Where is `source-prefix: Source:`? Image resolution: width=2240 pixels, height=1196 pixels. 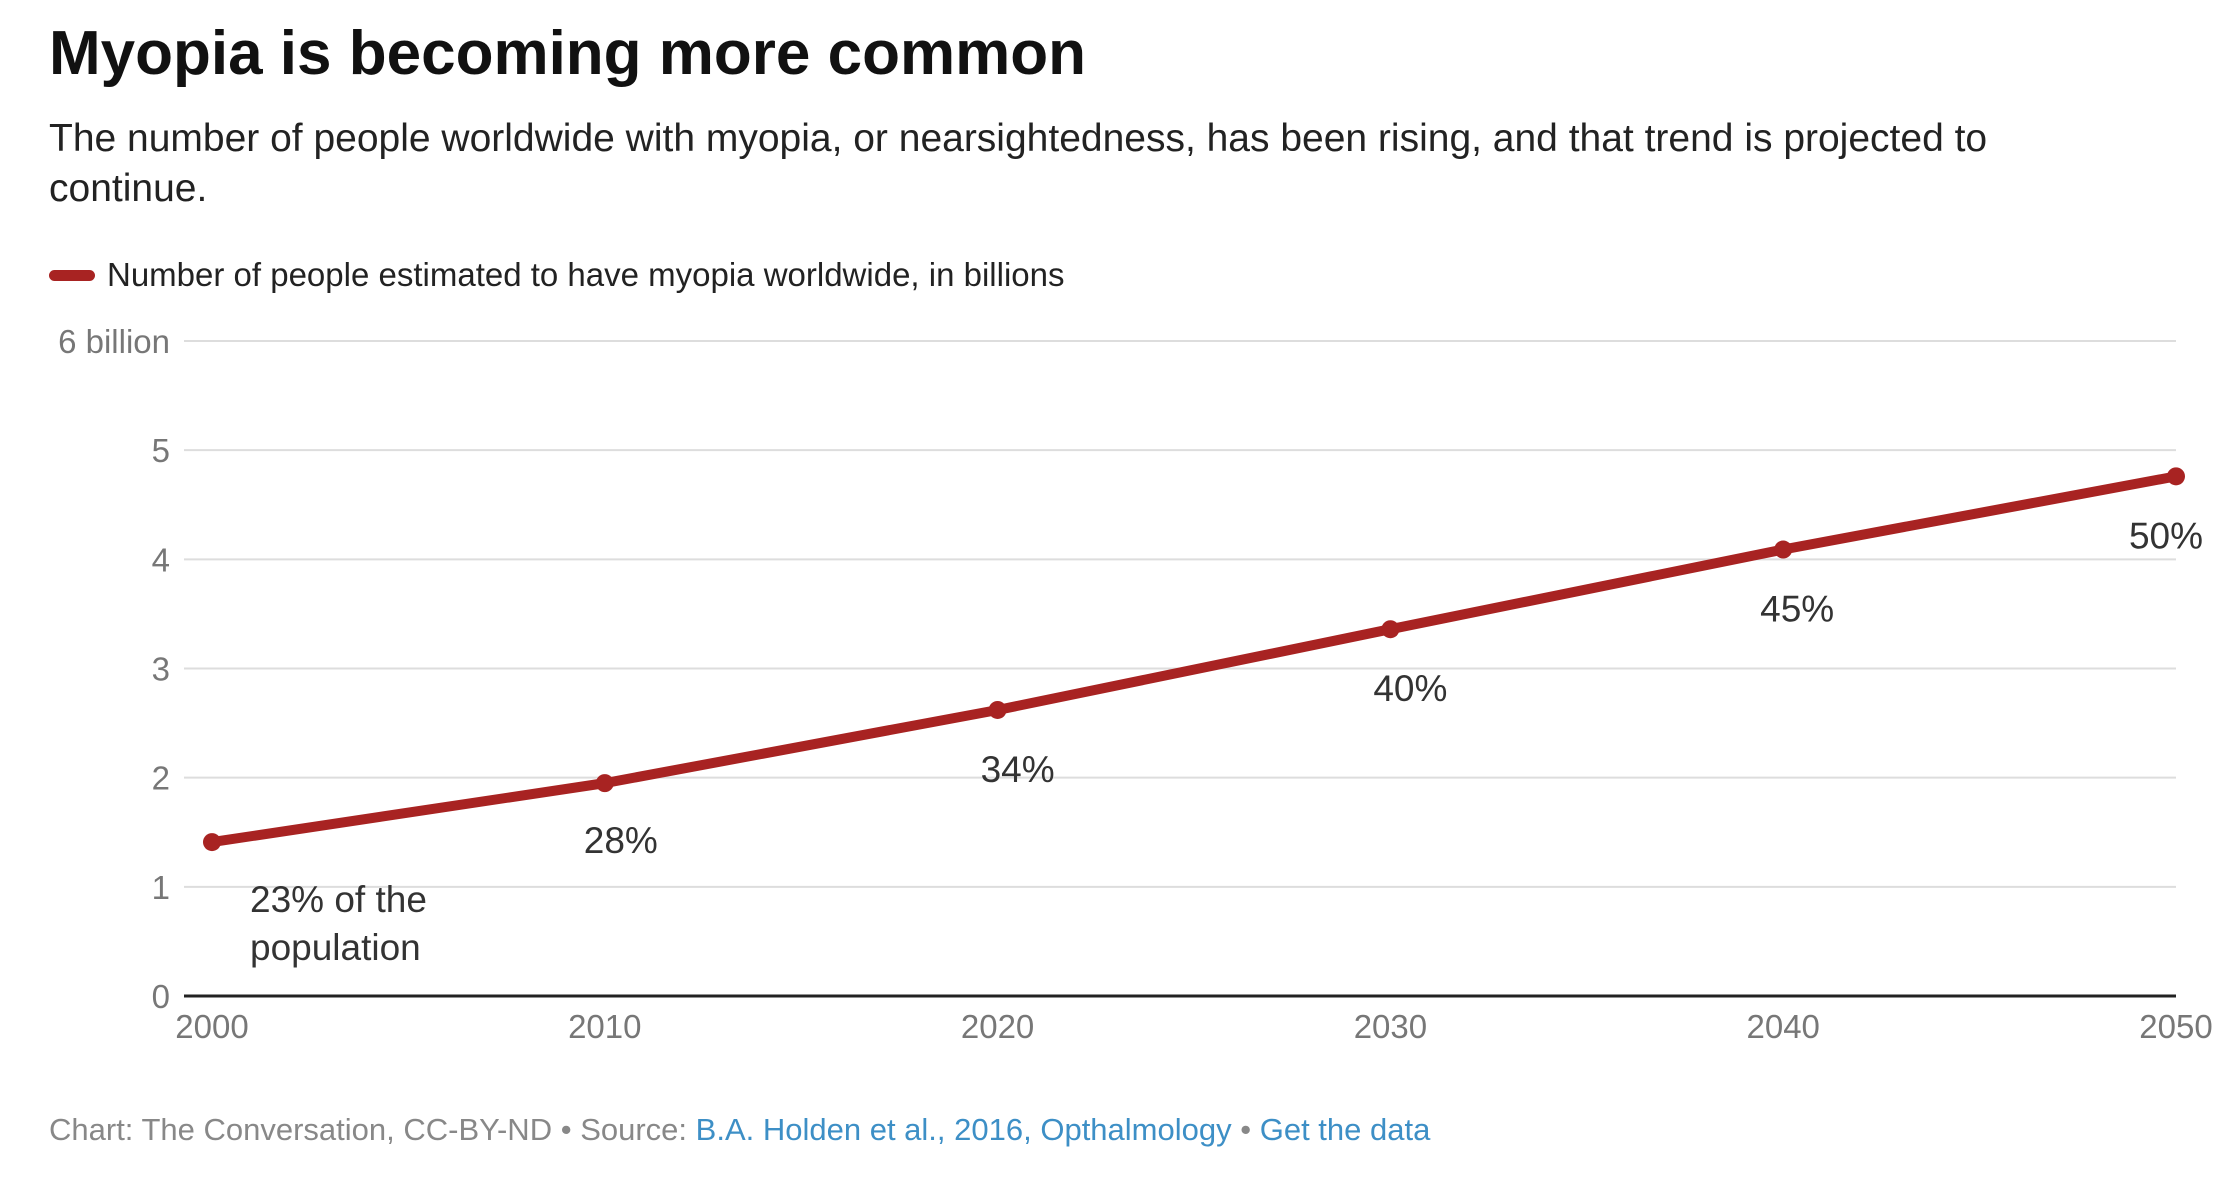 source-prefix: Source: is located at coordinates (634, 1129).